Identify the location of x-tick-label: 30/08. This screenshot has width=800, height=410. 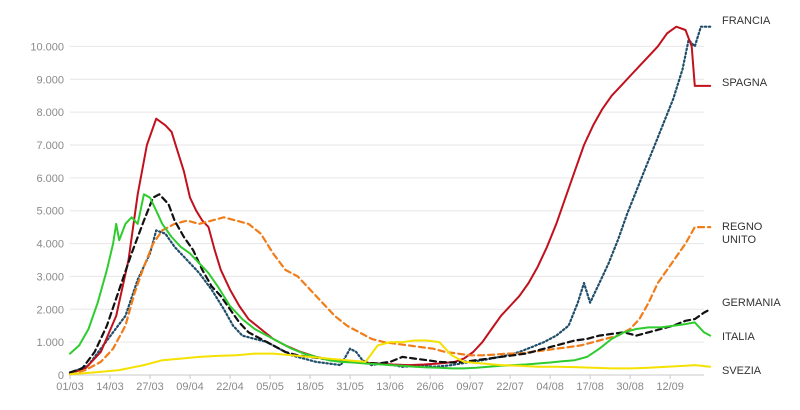
(630, 387).